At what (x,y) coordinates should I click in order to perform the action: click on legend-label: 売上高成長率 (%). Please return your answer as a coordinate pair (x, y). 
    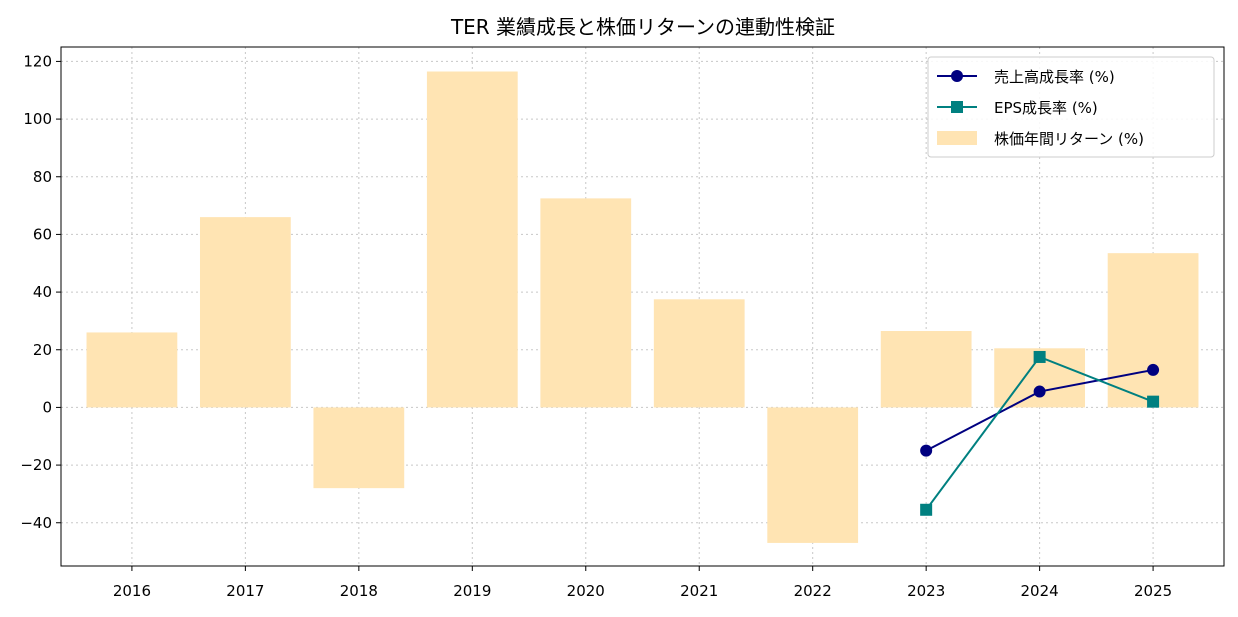
    Looking at the image, I should click on (1054, 77).